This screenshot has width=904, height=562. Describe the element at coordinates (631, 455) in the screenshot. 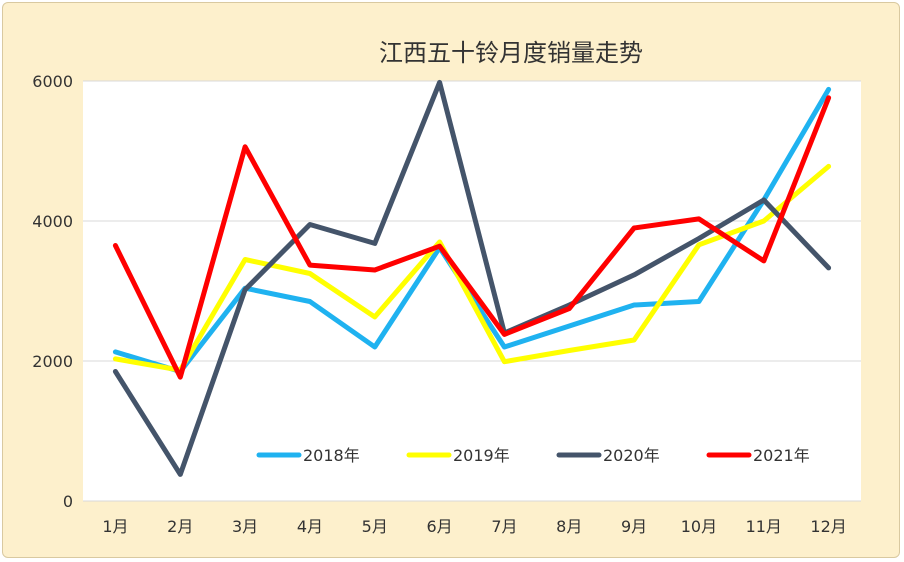

I see `legend-label: 2020年` at that location.